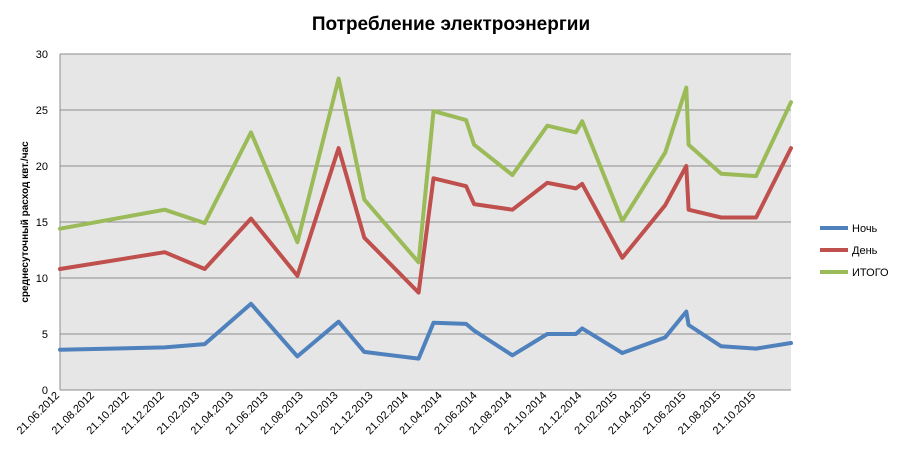 This screenshot has width=902, height=463. I want to click on y-tick-label: 10, so click(42, 279).